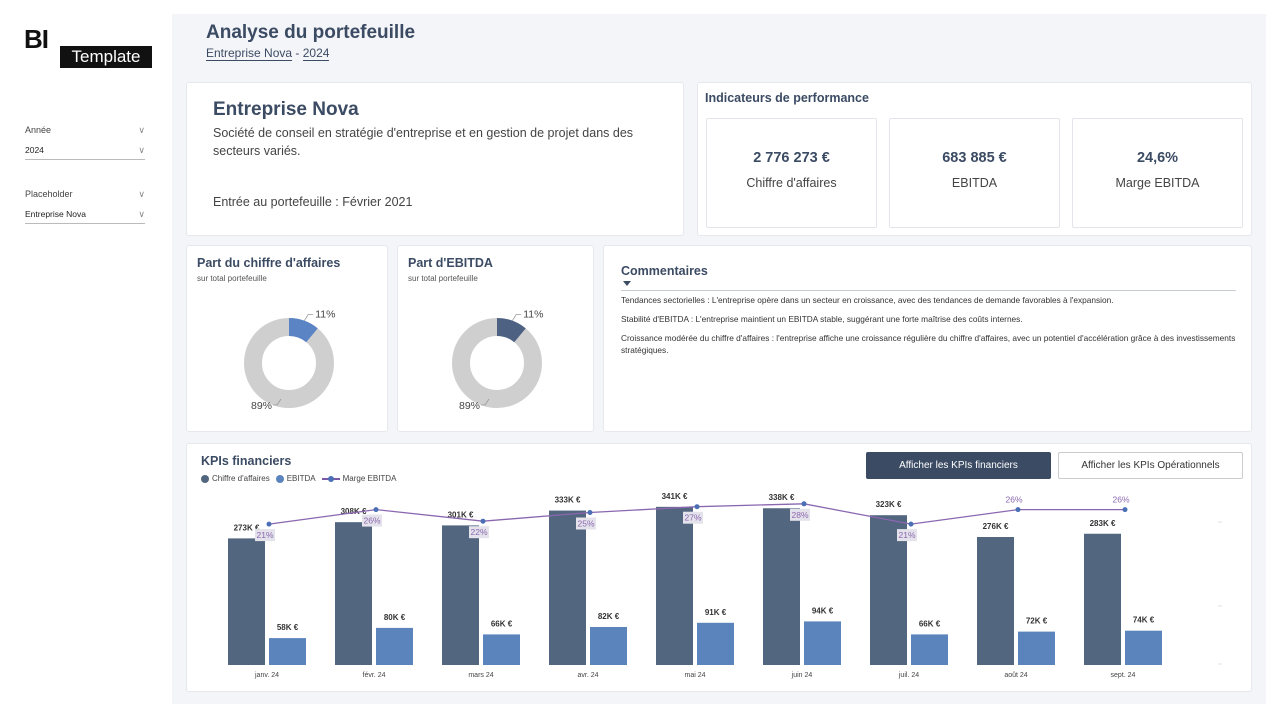 The image size is (1278, 718). Describe the element at coordinates (316, 53) in the screenshot. I see `subtitle-year: 2024` at that location.